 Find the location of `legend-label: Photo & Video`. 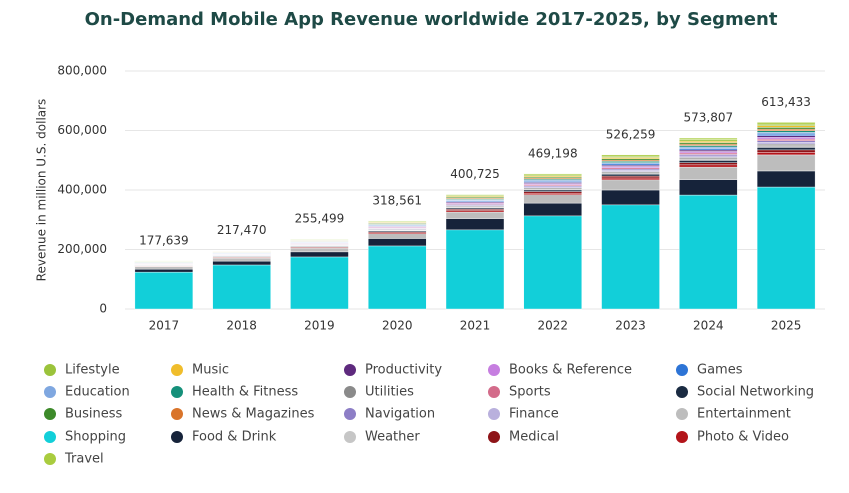

legend-label: Photo & Video is located at coordinates (743, 437).